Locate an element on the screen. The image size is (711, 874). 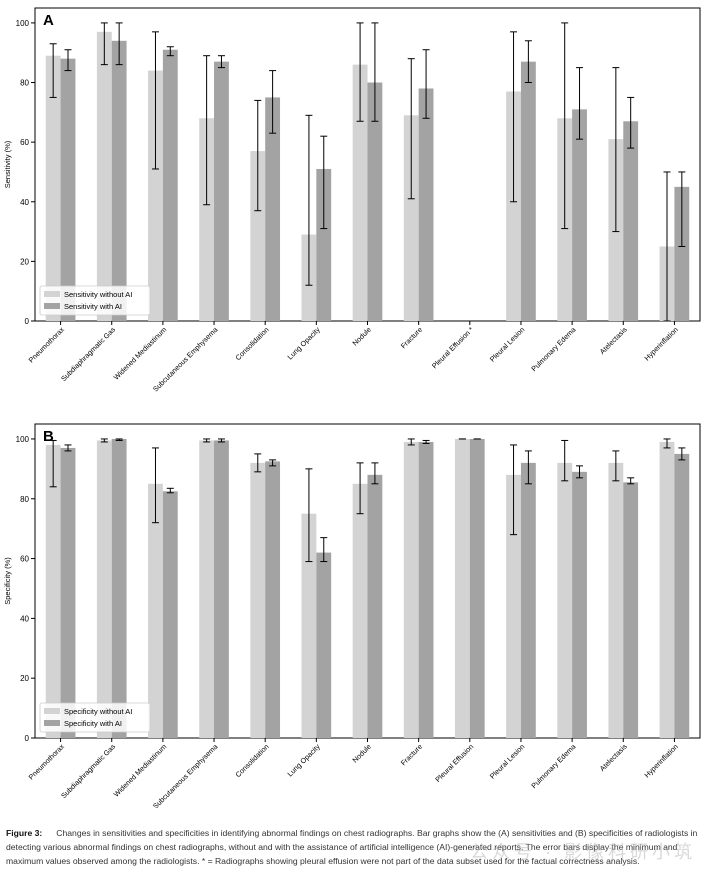
legend-label: Specificity with AI is located at coordinates (93, 723).